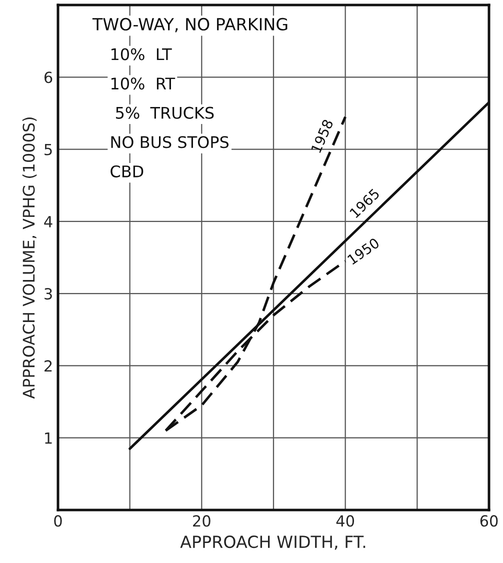  I want to click on annotation: 10% RT, so click(143, 83).